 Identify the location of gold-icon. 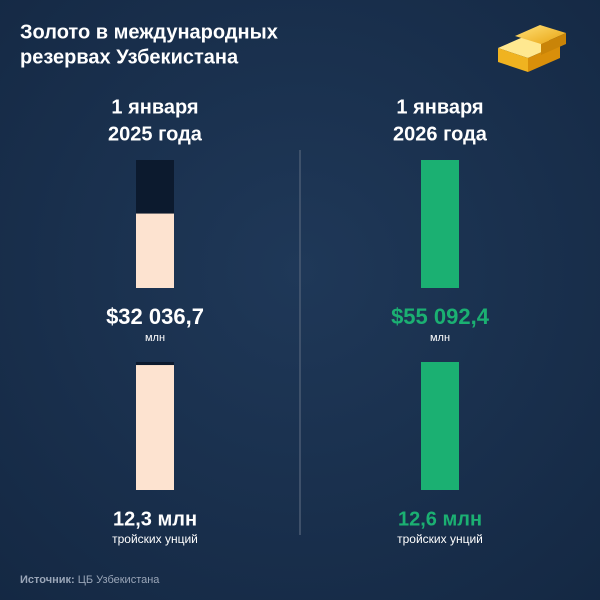
(532, 48).